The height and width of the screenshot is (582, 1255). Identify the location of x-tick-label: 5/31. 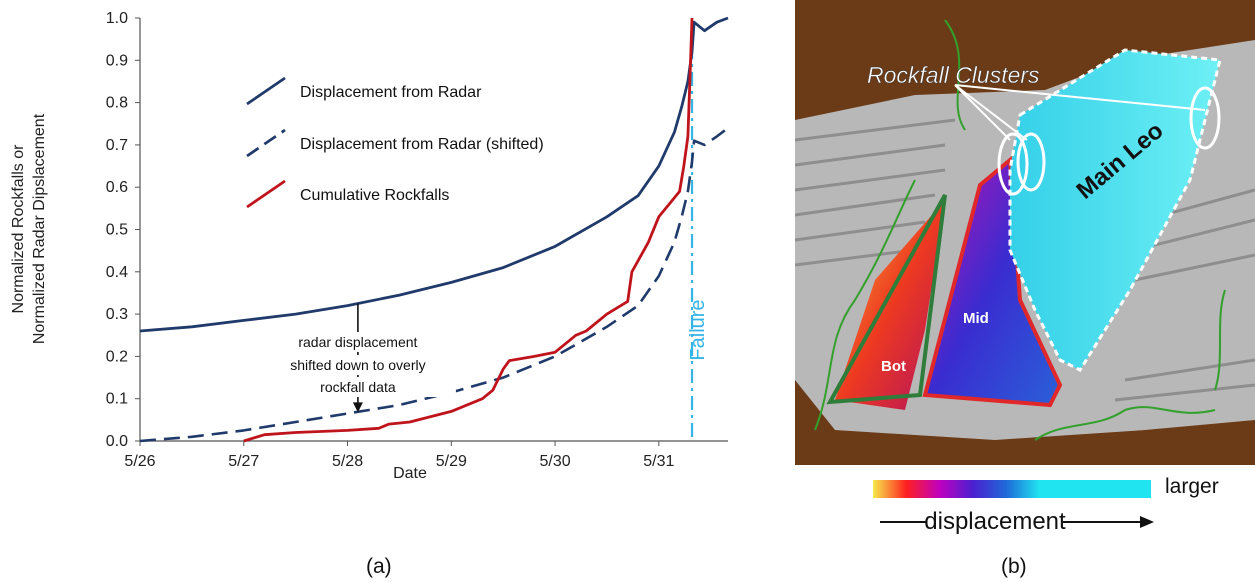
(658, 461).